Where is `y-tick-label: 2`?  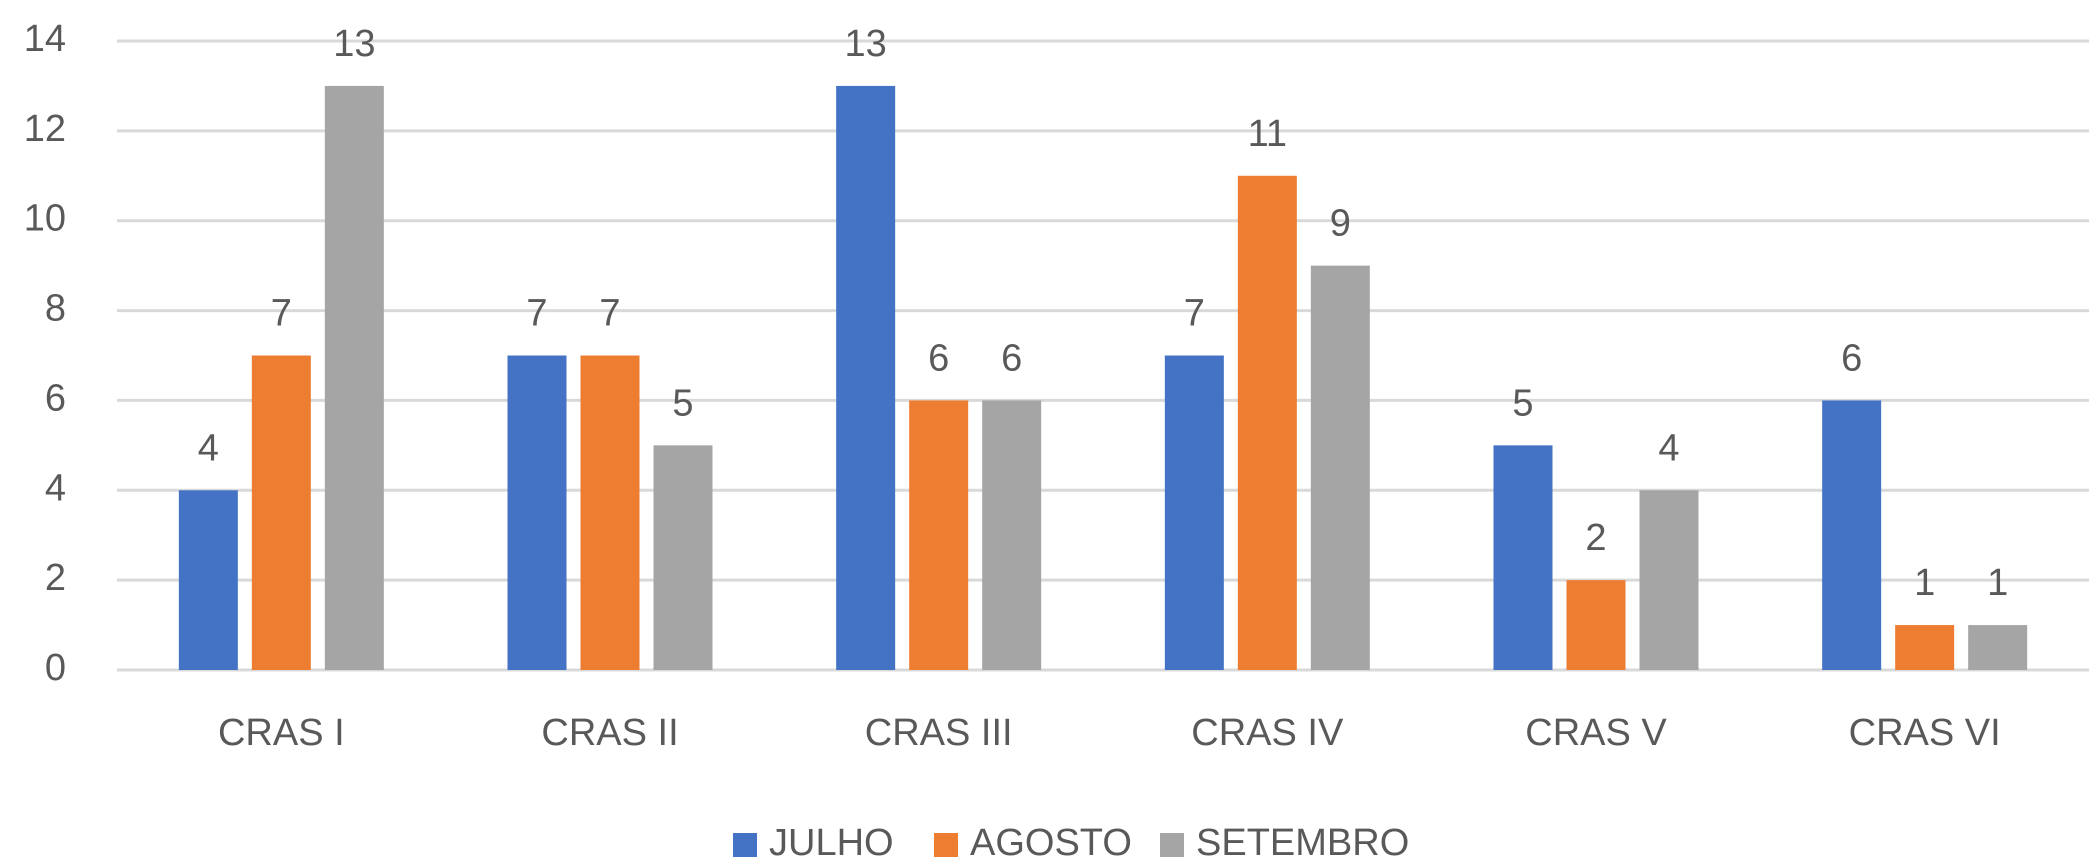 y-tick-label: 2 is located at coordinates (55, 578).